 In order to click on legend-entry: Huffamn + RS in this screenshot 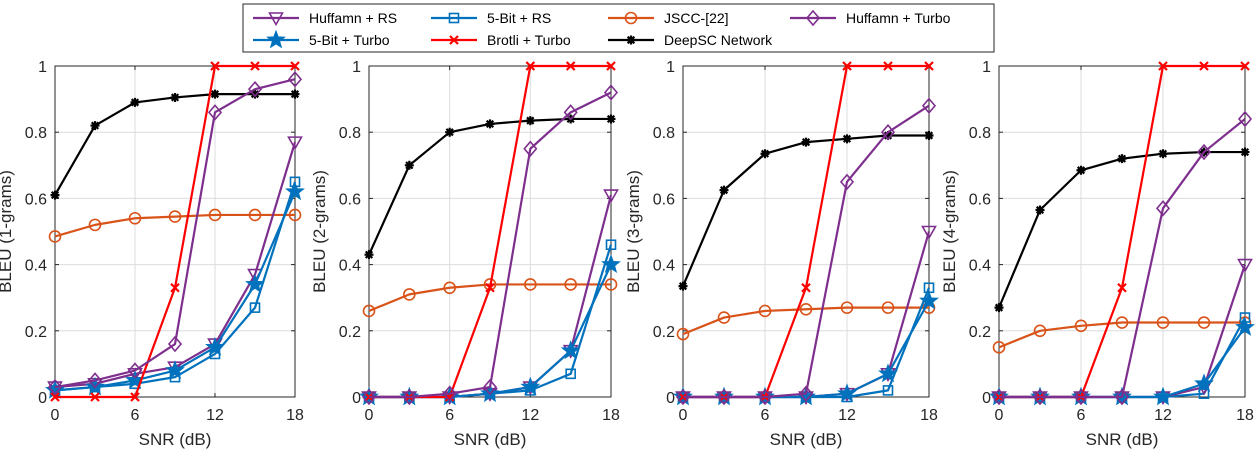, I will do `click(325, 18)`.